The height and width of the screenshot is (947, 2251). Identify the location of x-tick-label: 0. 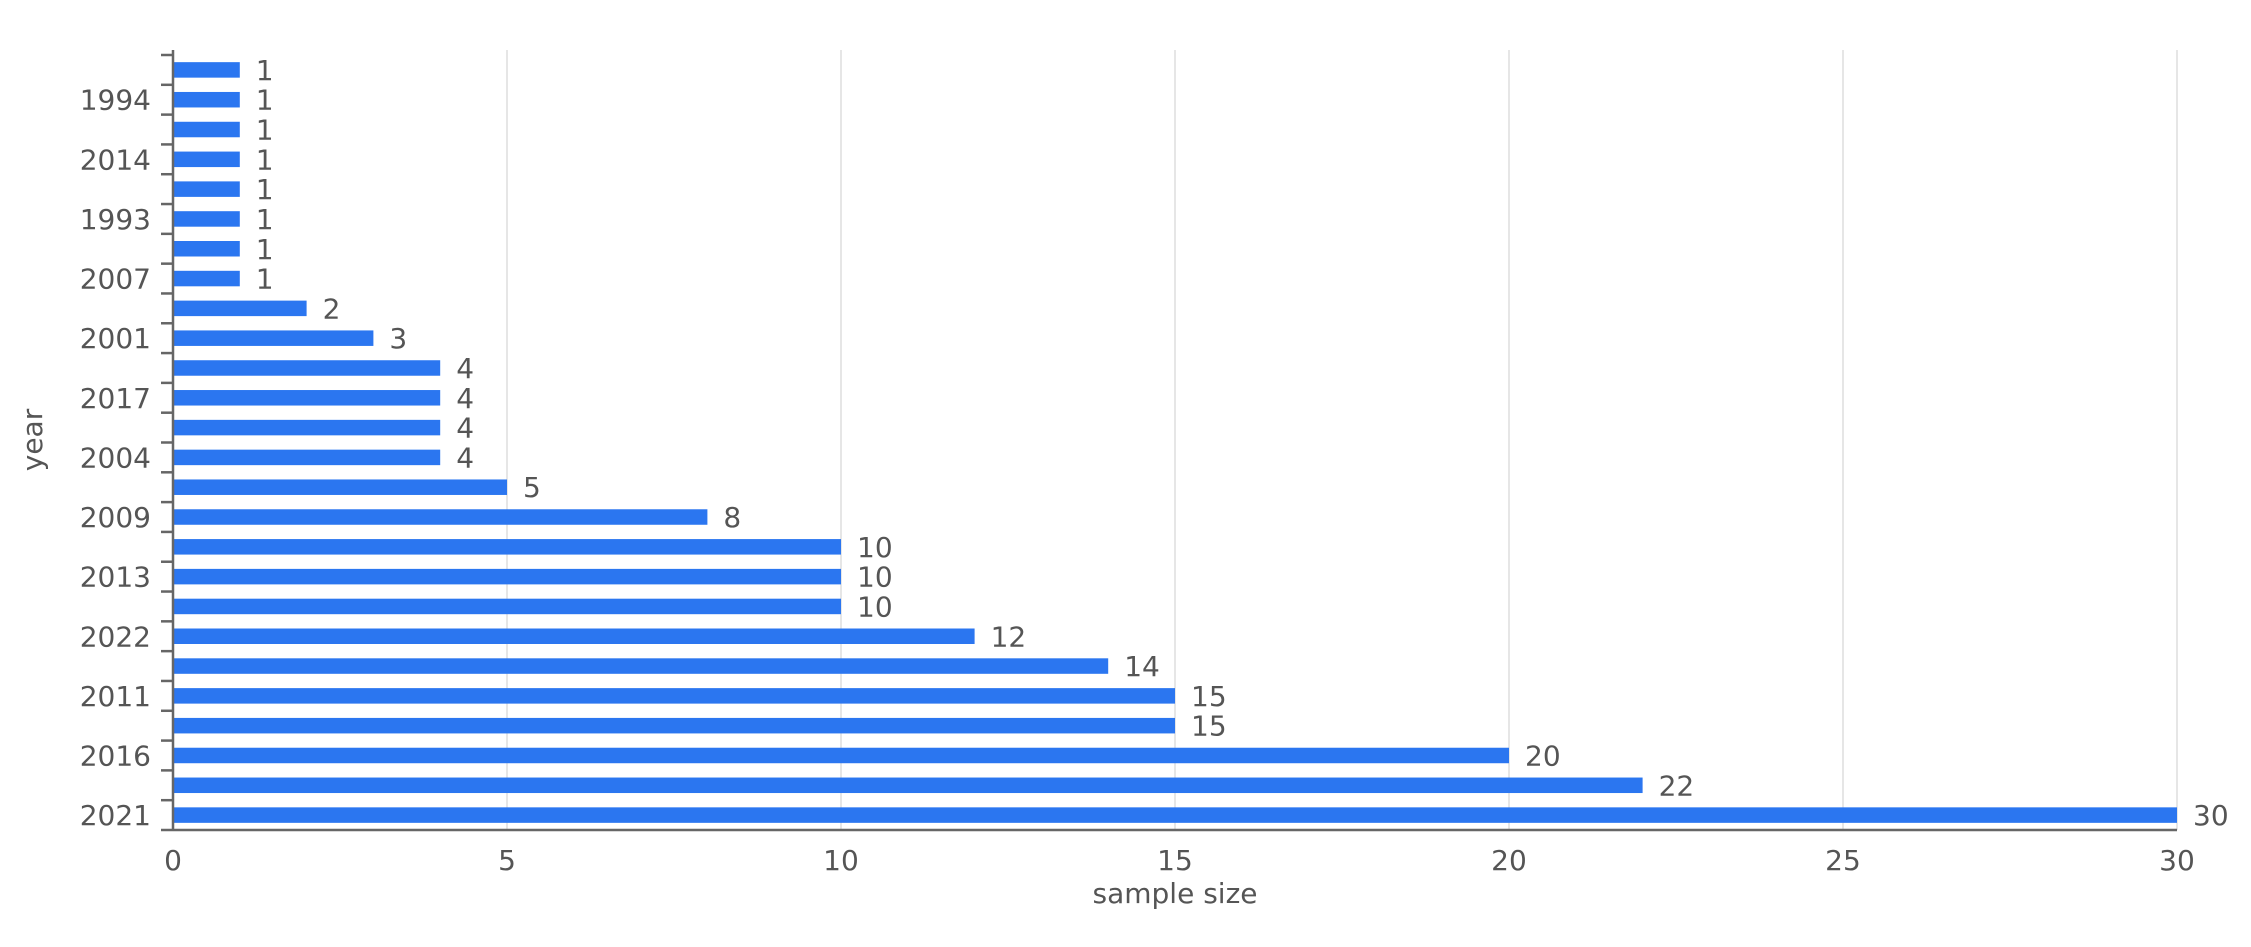
(173, 860).